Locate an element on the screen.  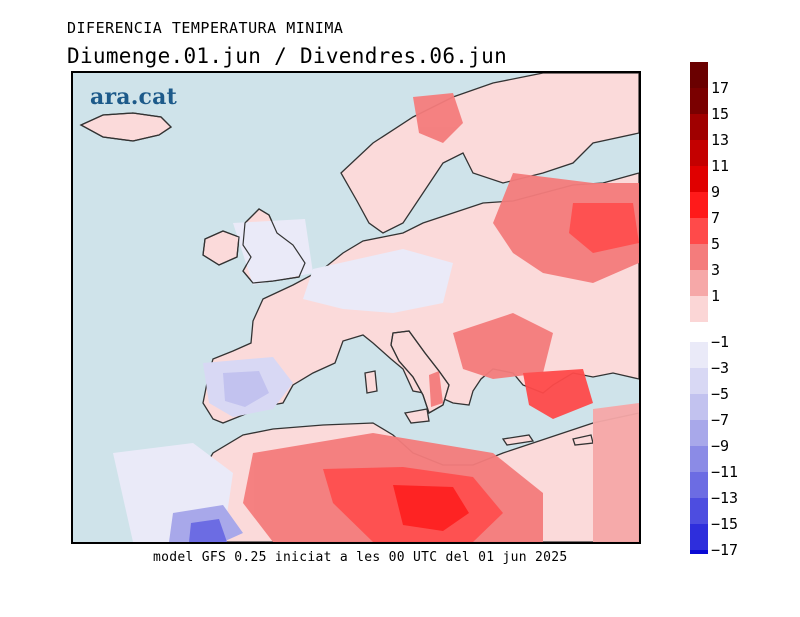
legend-label: 13 is located at coordinates (720, 140).